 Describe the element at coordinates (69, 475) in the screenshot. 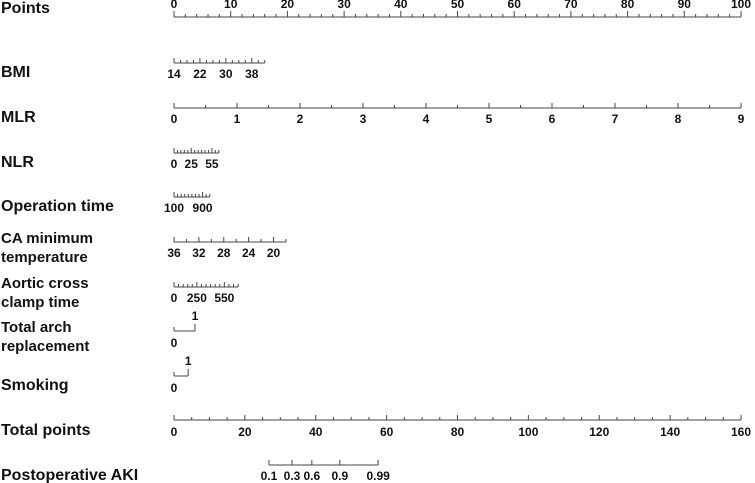

I see `axis-name: Postoperative AKI` at that location.